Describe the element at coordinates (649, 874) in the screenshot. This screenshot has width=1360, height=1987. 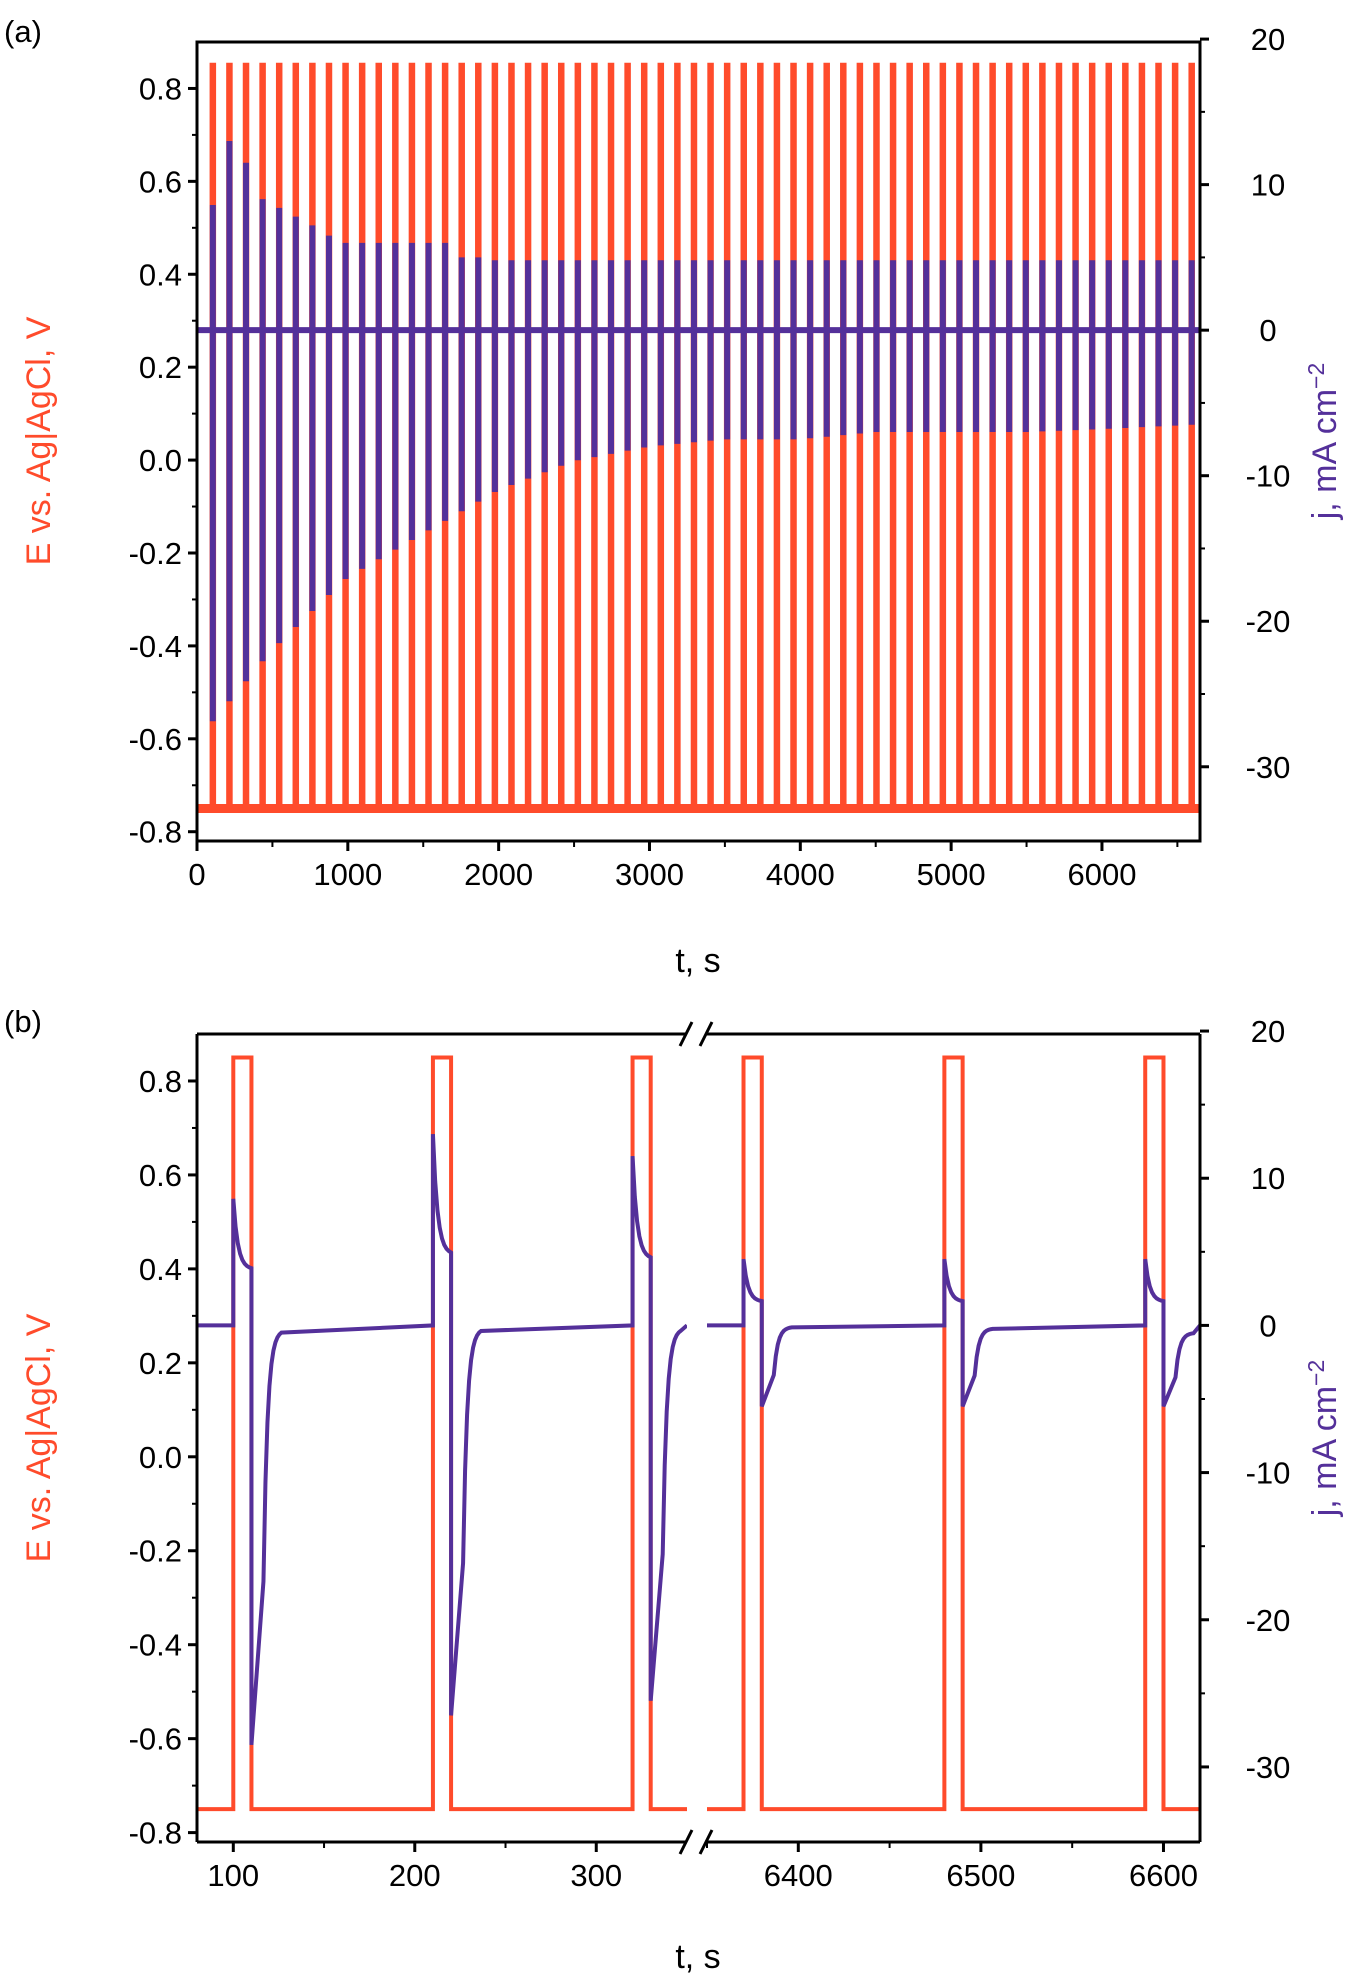
I see `x-axis-tick-label: 3000` at that location.